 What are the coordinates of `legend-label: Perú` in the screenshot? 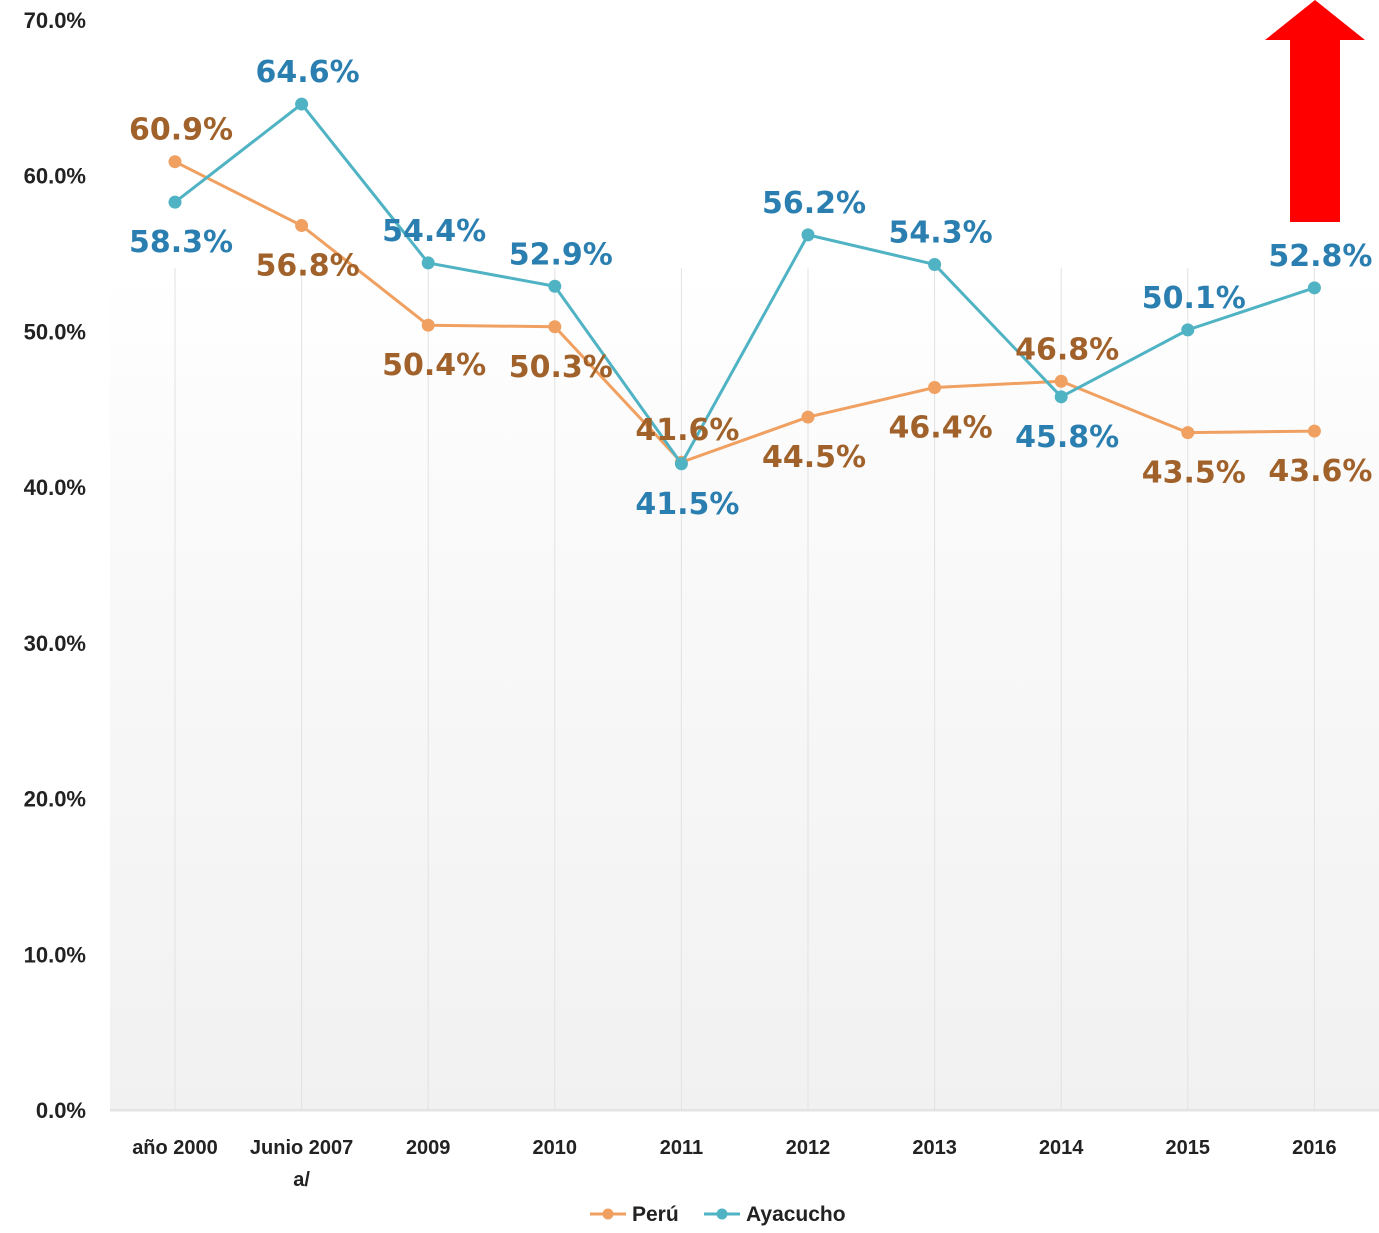 It's located at (655, 1214).